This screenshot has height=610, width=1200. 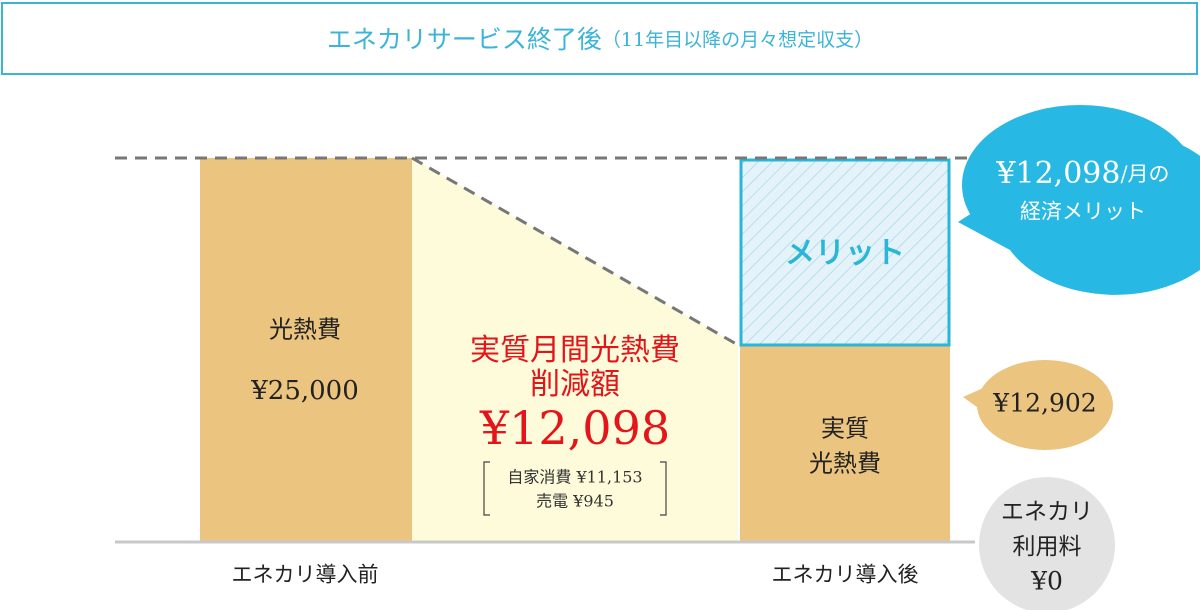 I want to click on merit-bubble, so click(x=1080, y=185).